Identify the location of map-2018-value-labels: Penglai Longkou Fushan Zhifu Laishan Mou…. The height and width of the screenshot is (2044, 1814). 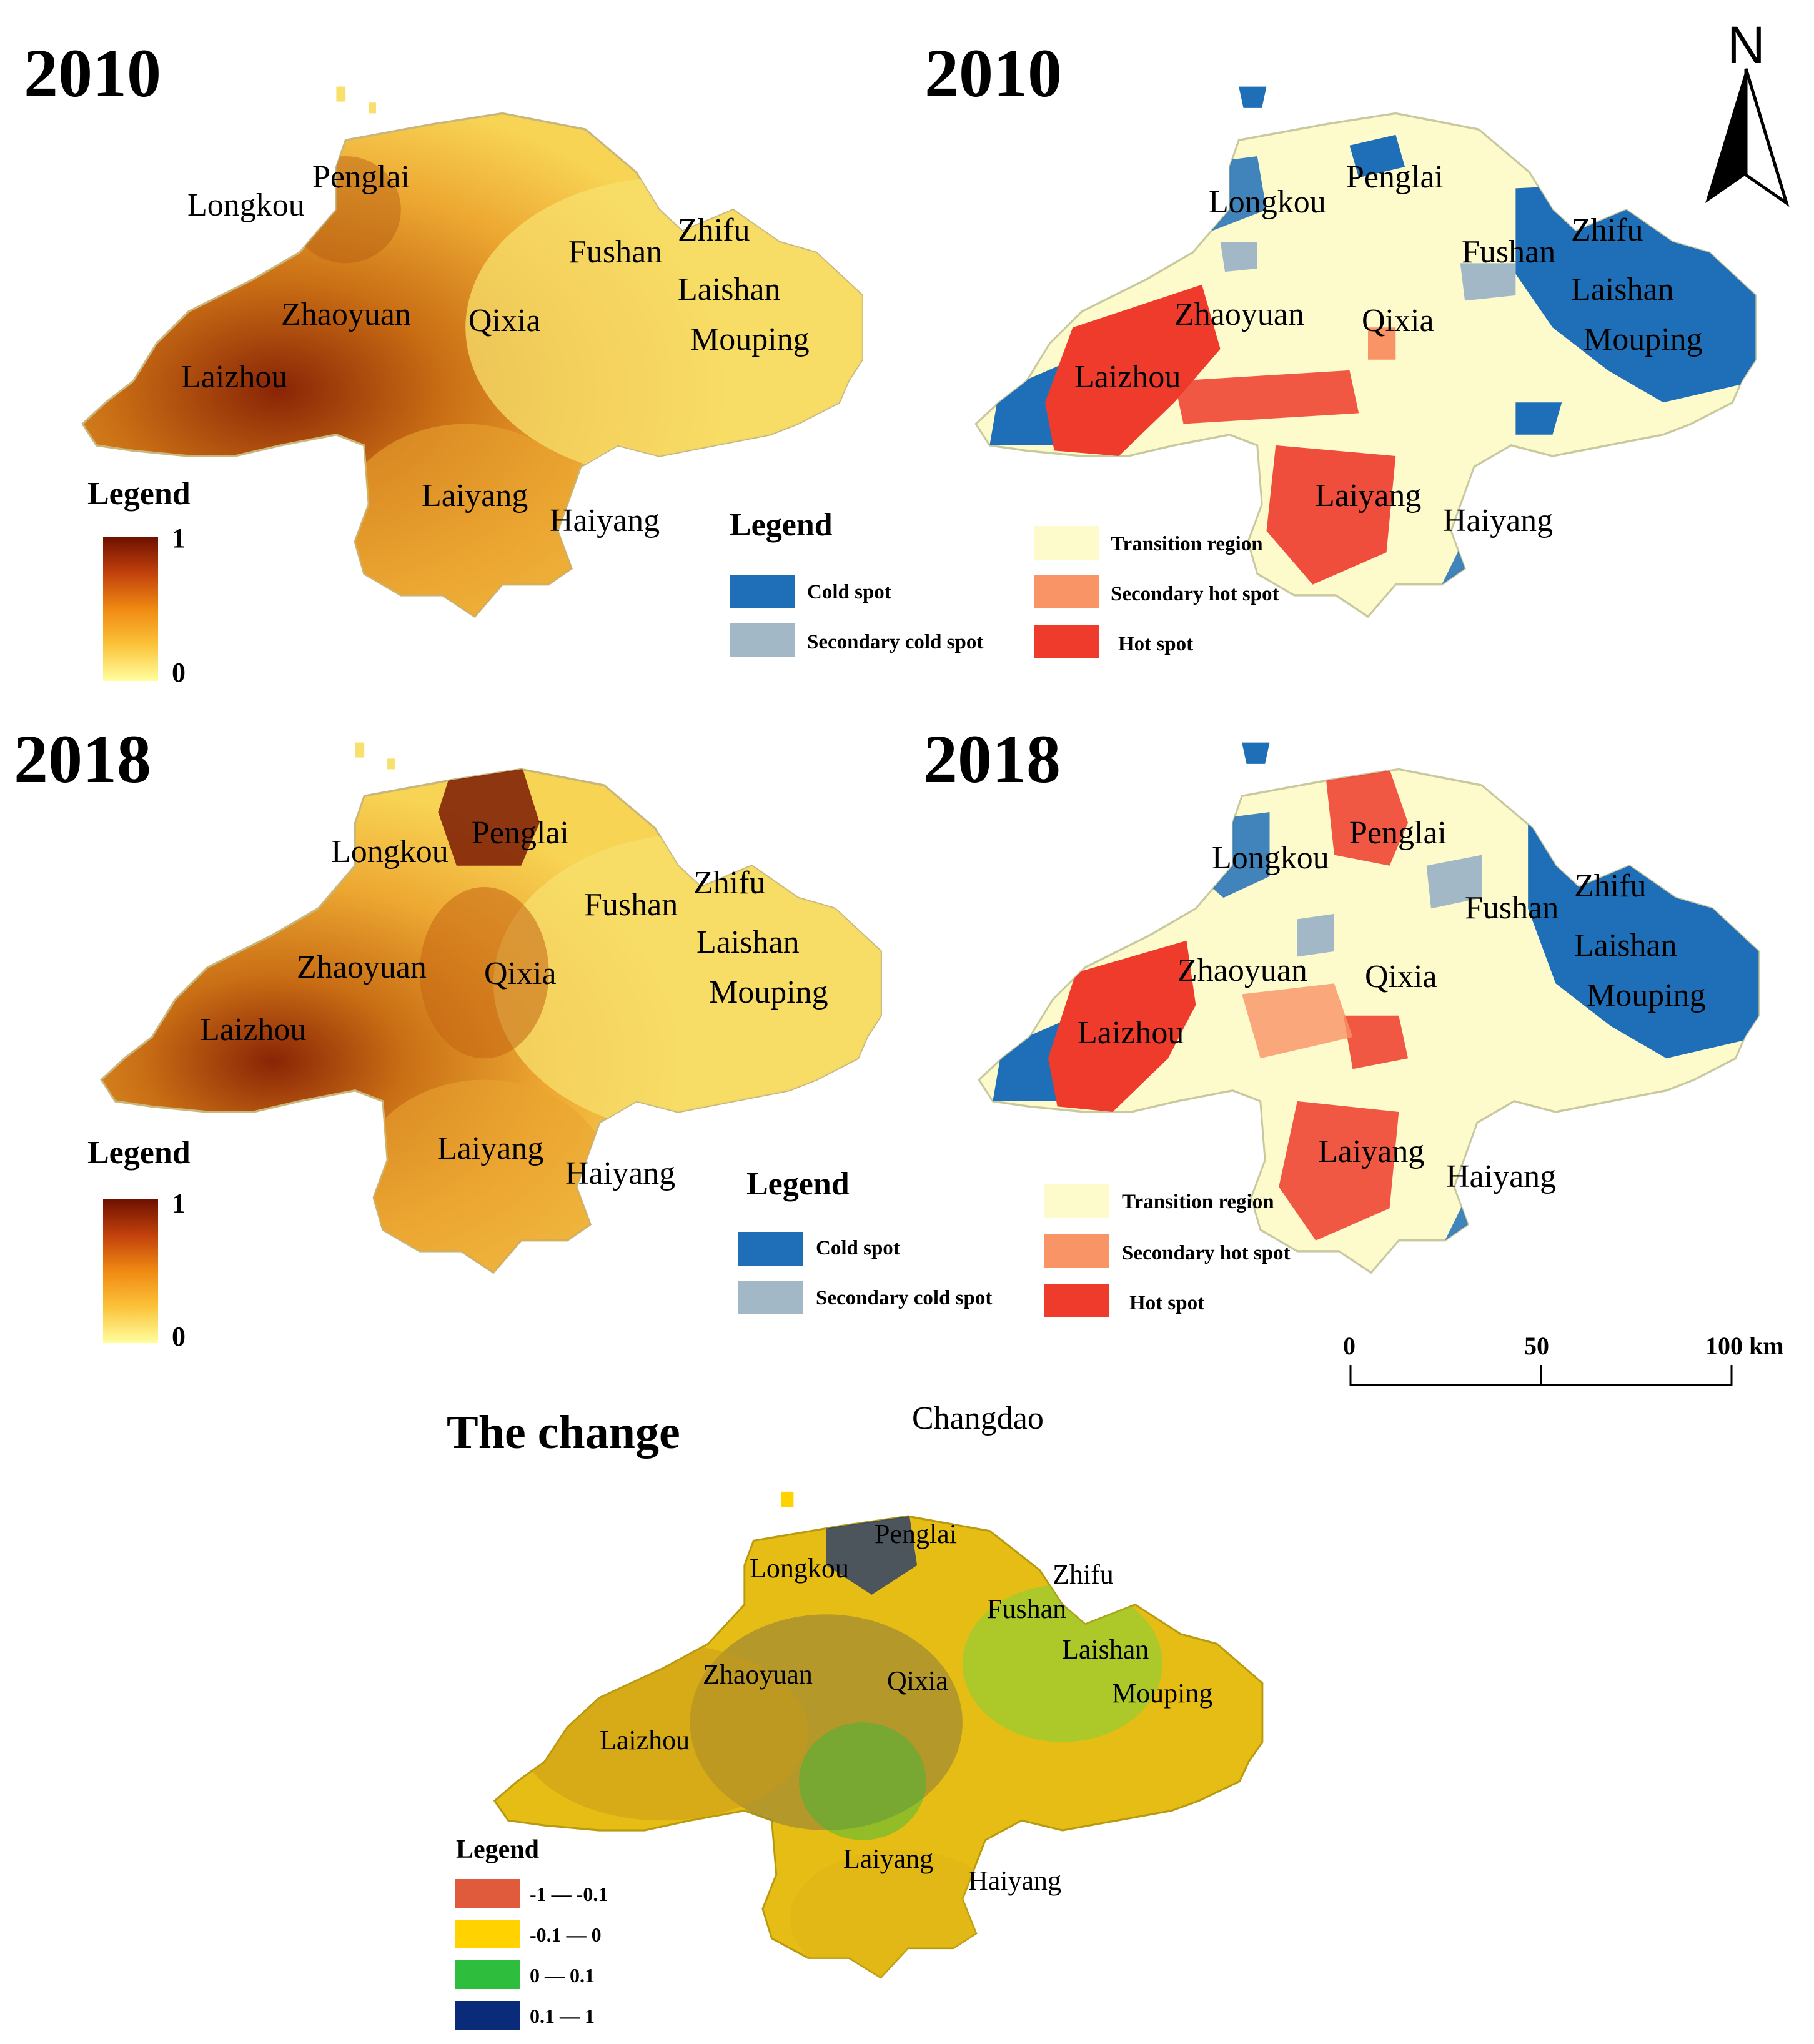
(514, 1003).